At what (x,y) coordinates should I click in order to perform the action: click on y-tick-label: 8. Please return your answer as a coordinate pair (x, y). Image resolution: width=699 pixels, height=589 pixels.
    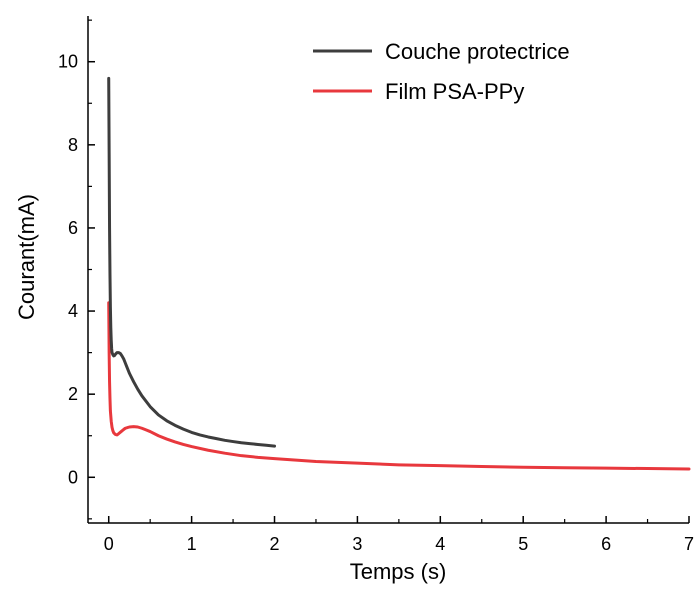
    Looking at the image, I should click on (73, 145).